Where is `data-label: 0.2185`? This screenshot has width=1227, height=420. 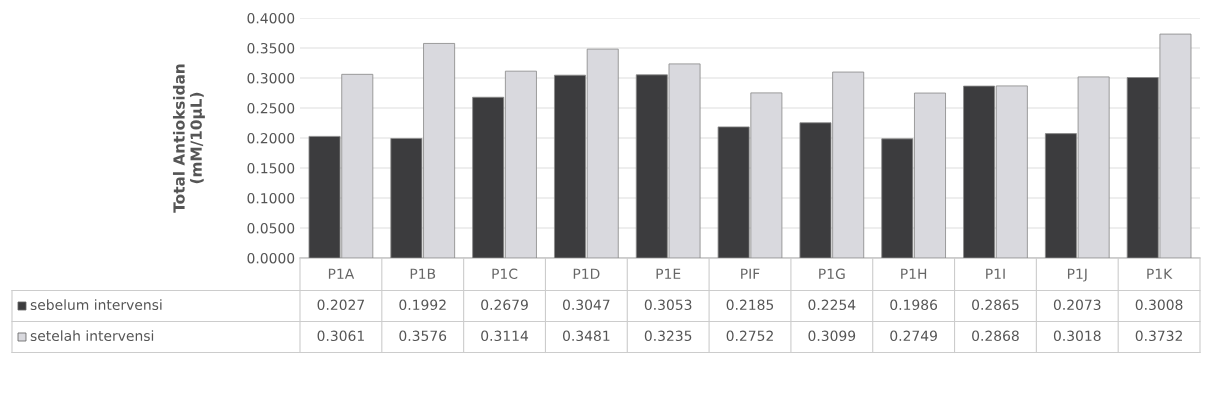
data-label: 0.2185 is located at coordinates (750, 305).